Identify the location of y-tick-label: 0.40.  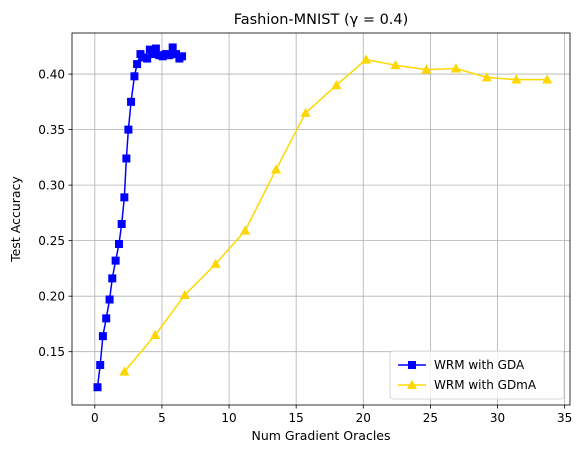
(51, 74).